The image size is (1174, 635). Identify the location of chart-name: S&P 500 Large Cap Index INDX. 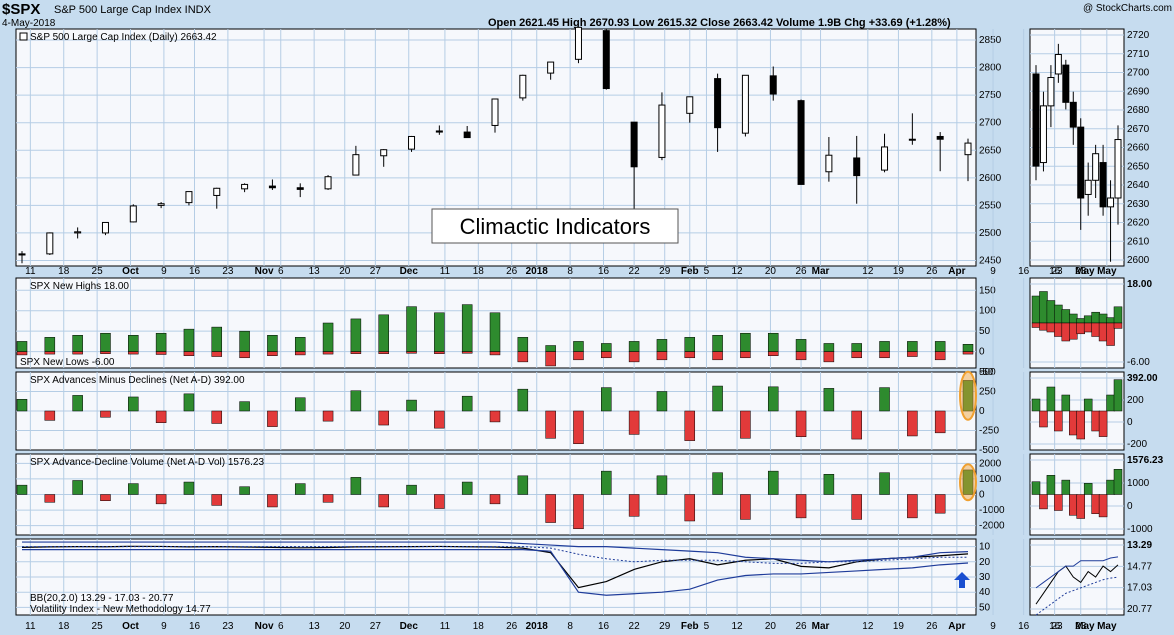
(133, 10).